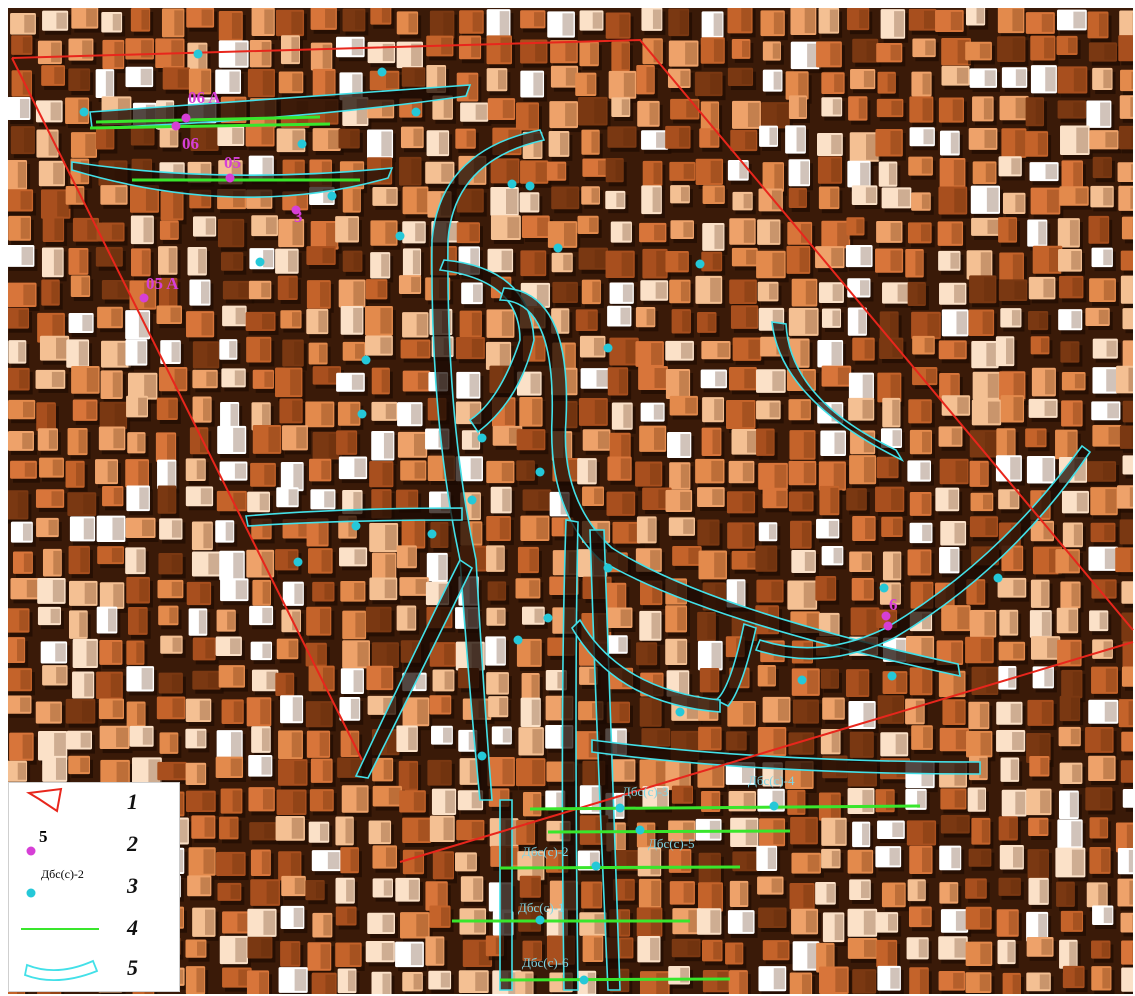 The width and height of the screenshot is (1135, 996). I want to click on profile-label: Дбс(с)-3, so click(645, 791).